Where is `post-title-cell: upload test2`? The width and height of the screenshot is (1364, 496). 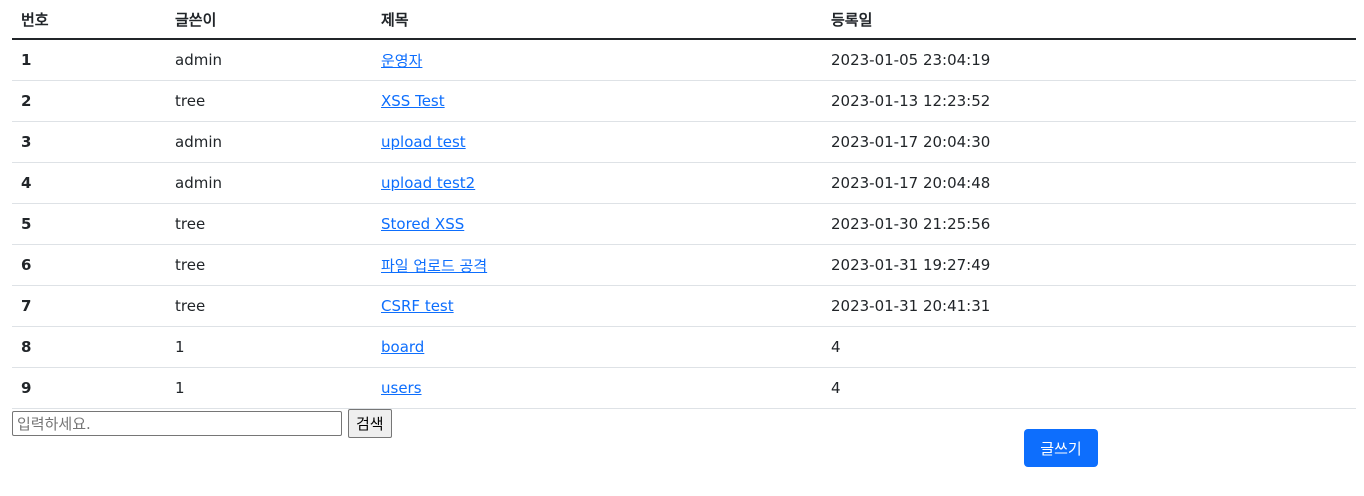
post-title-cell: upload test2 is located at coordinates (597, 183).